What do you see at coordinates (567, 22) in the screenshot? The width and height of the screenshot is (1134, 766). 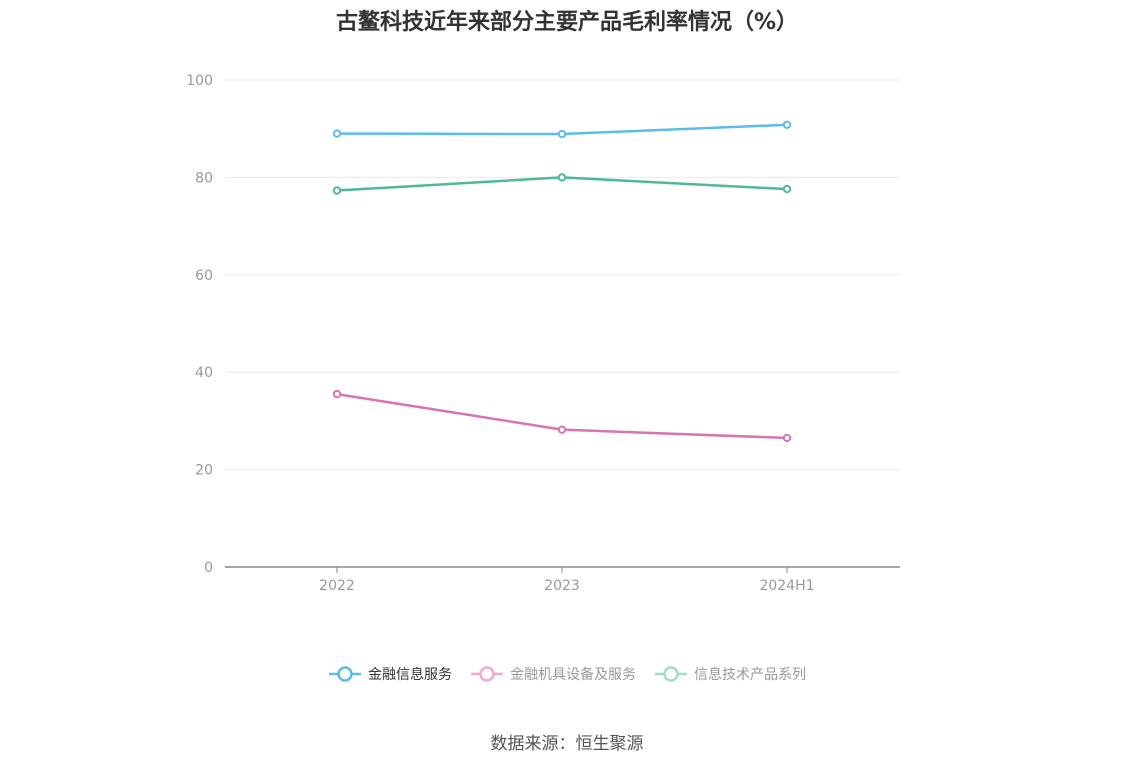 I see `chart-title: 古鳌科技近年来部分主要产品毛利率情况（%）` at bounding box center [567, 22].